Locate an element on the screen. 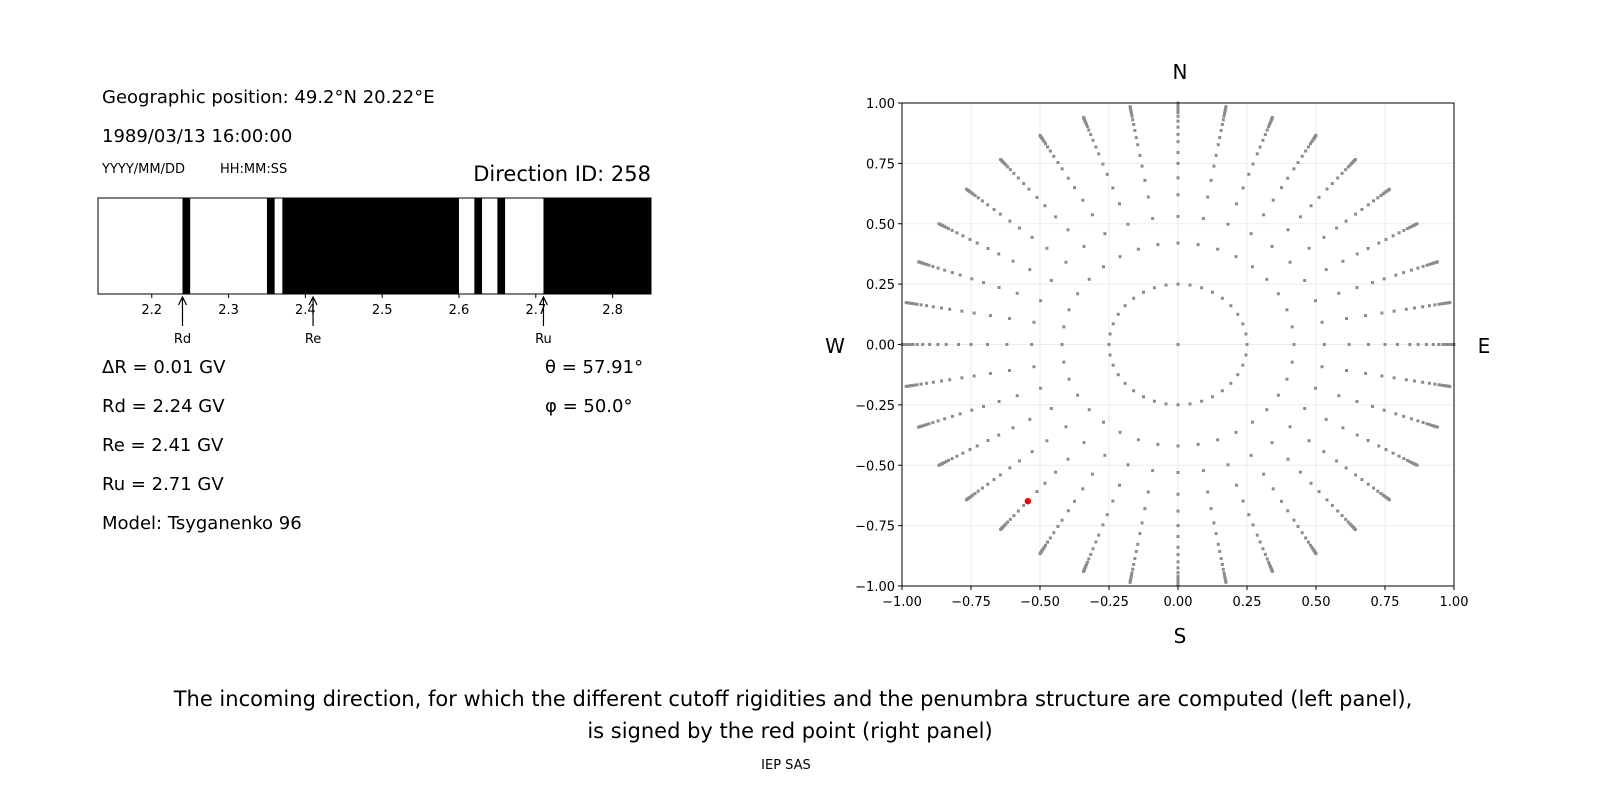  x-tick-label: −1.00 is located at coordinates (902, 602).